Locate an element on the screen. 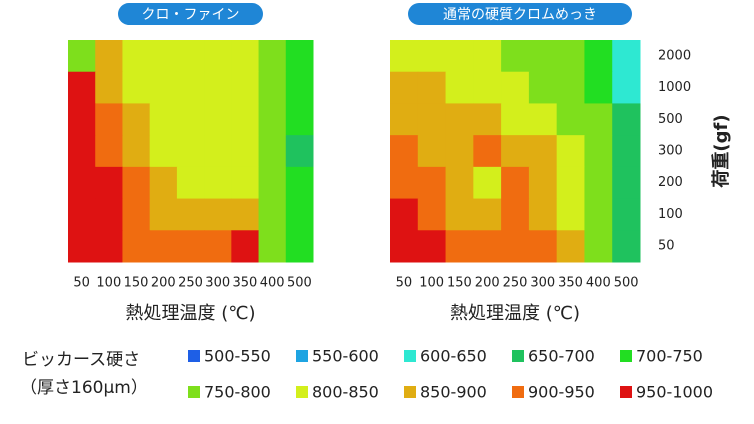 The height and width of the screenshot is (424, 754). y-axis-title: 荷重(gf) is located at coordinates (721, 150).